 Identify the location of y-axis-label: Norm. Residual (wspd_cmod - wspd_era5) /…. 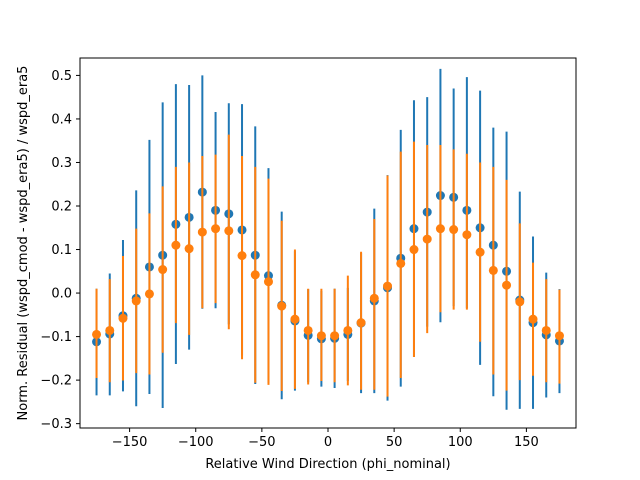
(23, 243).